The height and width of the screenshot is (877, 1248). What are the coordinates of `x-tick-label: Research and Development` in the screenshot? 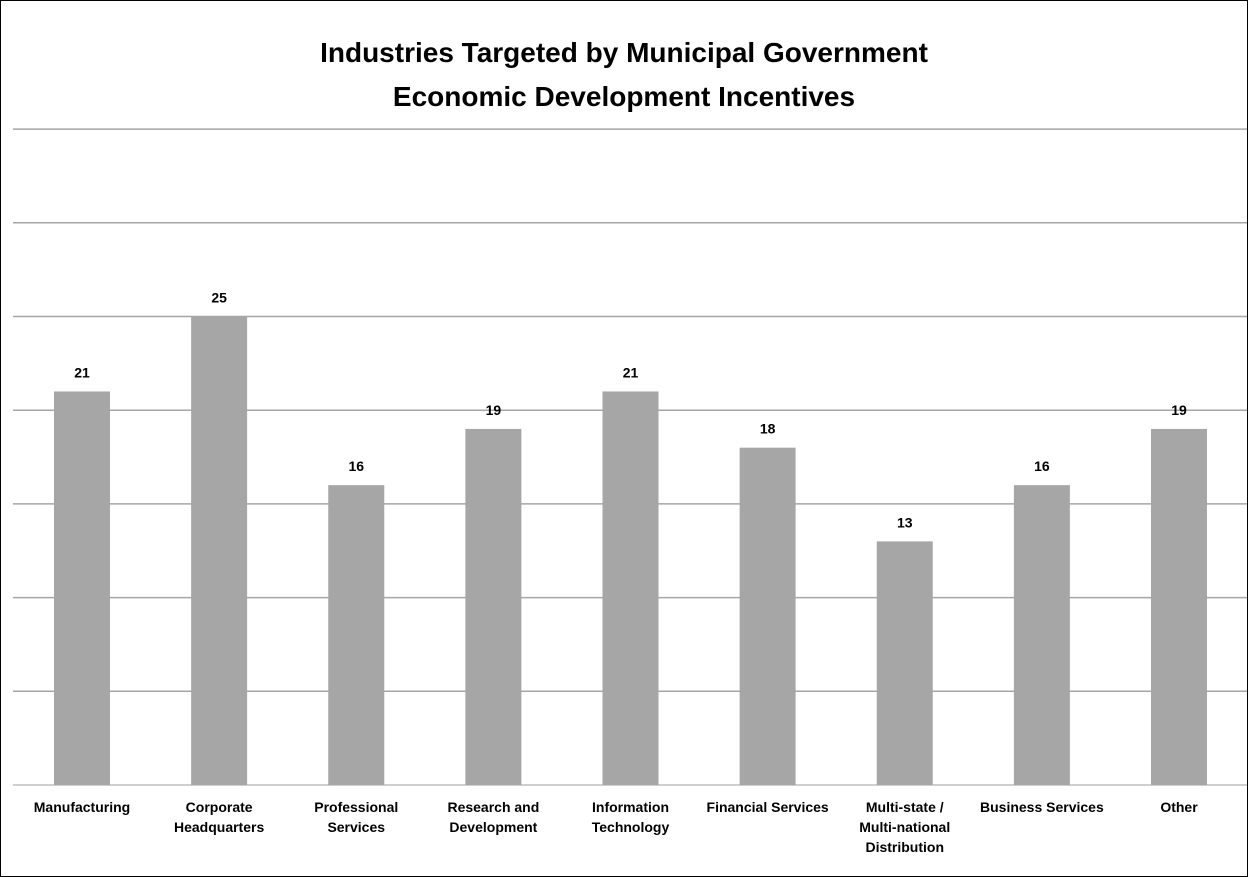 It's located at (493, 817).